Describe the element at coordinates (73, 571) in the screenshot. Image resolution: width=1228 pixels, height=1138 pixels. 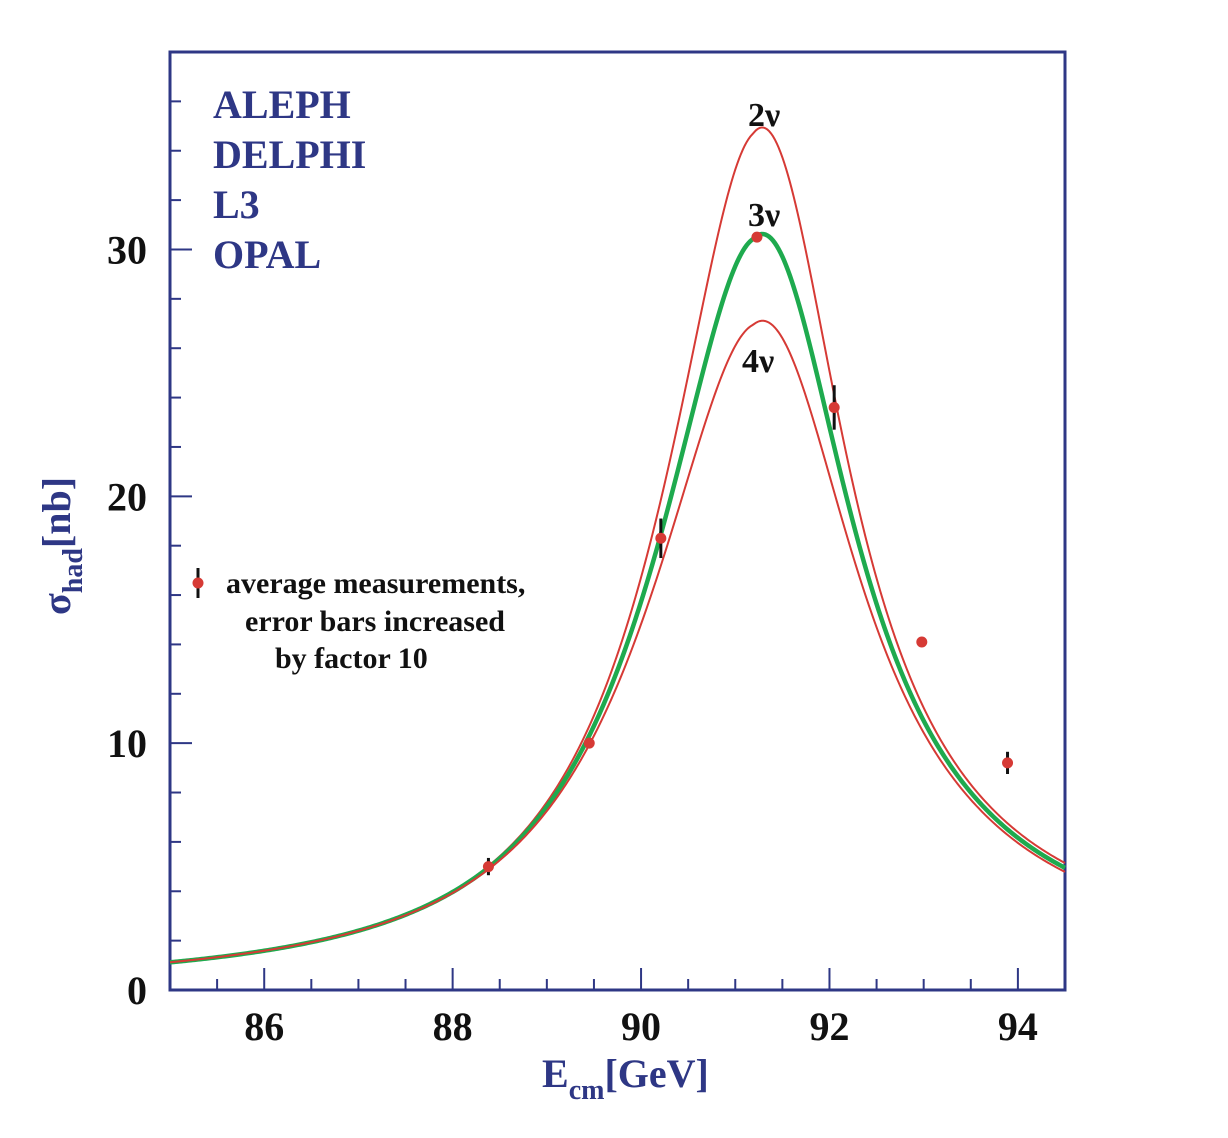
I see `y-axis-label-sub: had` at that location.